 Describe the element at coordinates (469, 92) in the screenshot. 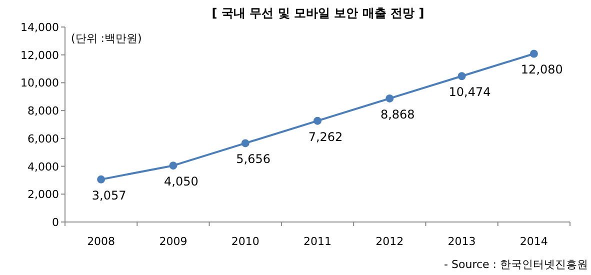

I see `data-label: 10,474` at that location.